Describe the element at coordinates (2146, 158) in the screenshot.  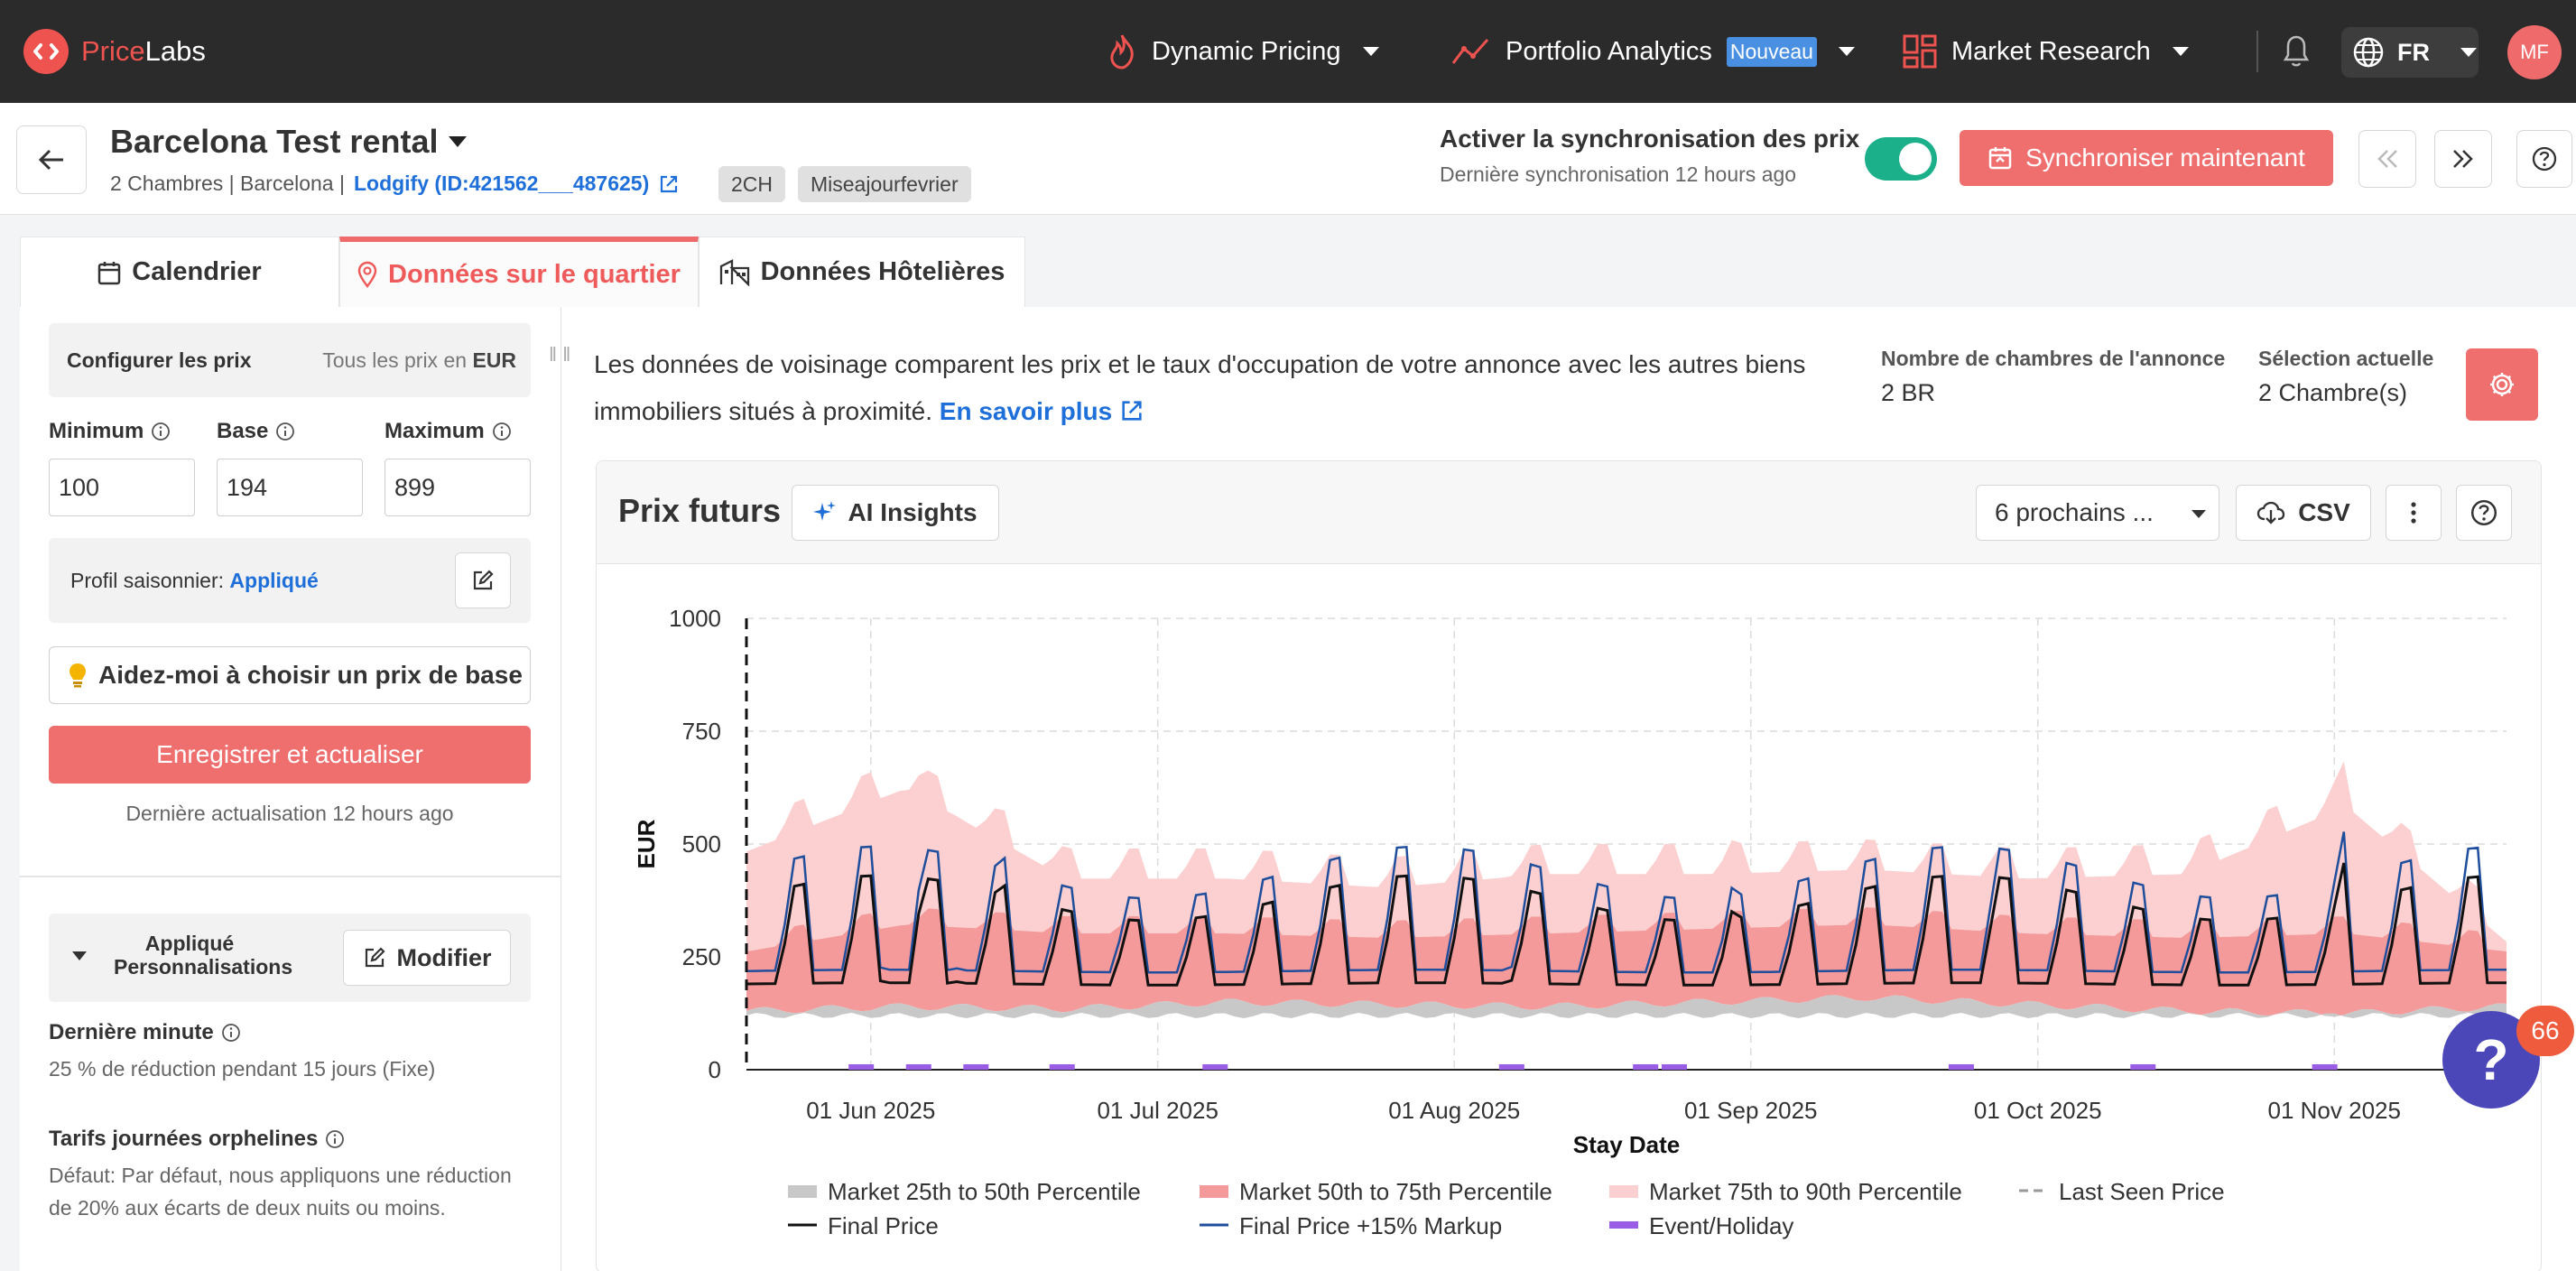
I see `sync-now-button: Synchroniser maintenant` at that location.